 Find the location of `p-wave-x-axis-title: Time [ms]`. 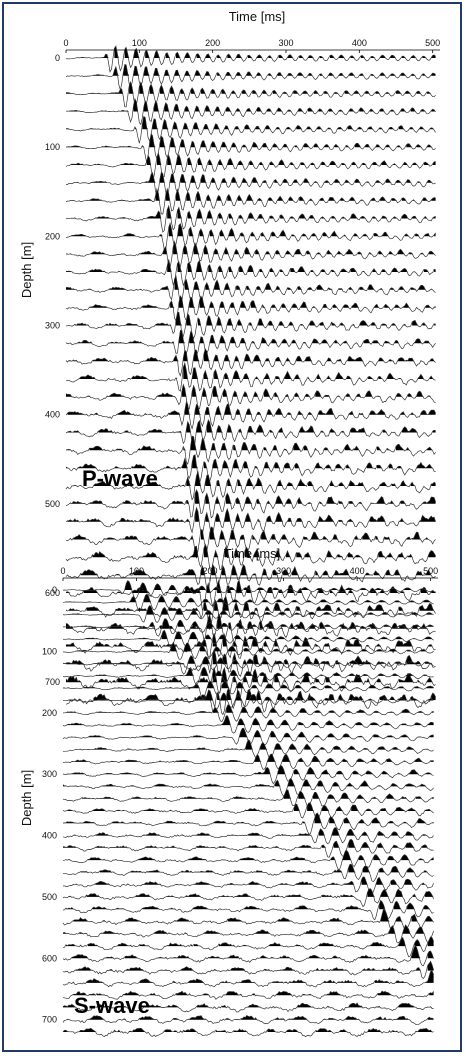

p-wave-x-axis-title: Time [ms] is located at coordinates (257, 16).